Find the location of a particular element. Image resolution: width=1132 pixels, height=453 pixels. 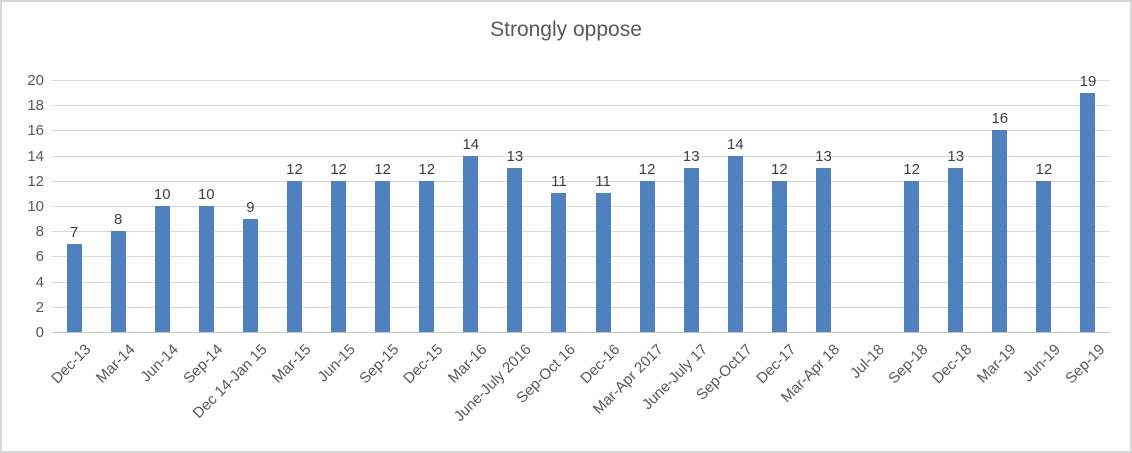

x-tick-label: Sep-19 is located at coordinates (1084, 364).